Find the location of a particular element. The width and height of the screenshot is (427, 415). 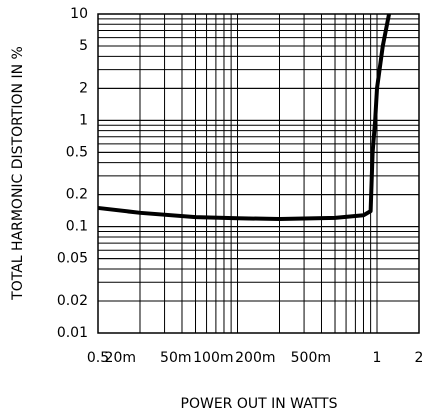

y-tick-label: 10 is located at coordinates (79, 14).